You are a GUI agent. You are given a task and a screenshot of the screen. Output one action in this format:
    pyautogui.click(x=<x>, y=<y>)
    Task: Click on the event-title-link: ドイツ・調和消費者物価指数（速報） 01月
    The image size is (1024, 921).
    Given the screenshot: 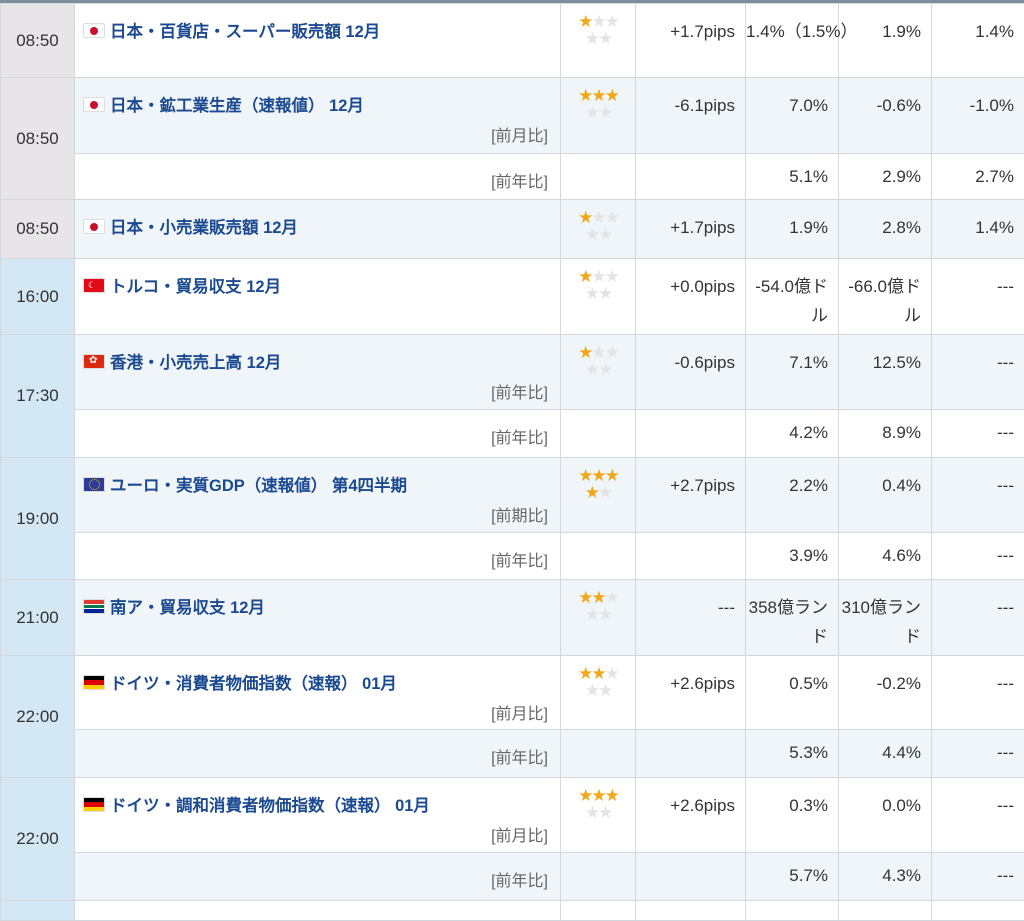 What is the action you would take?
    pyautogui.click(x=317, y=797)
    